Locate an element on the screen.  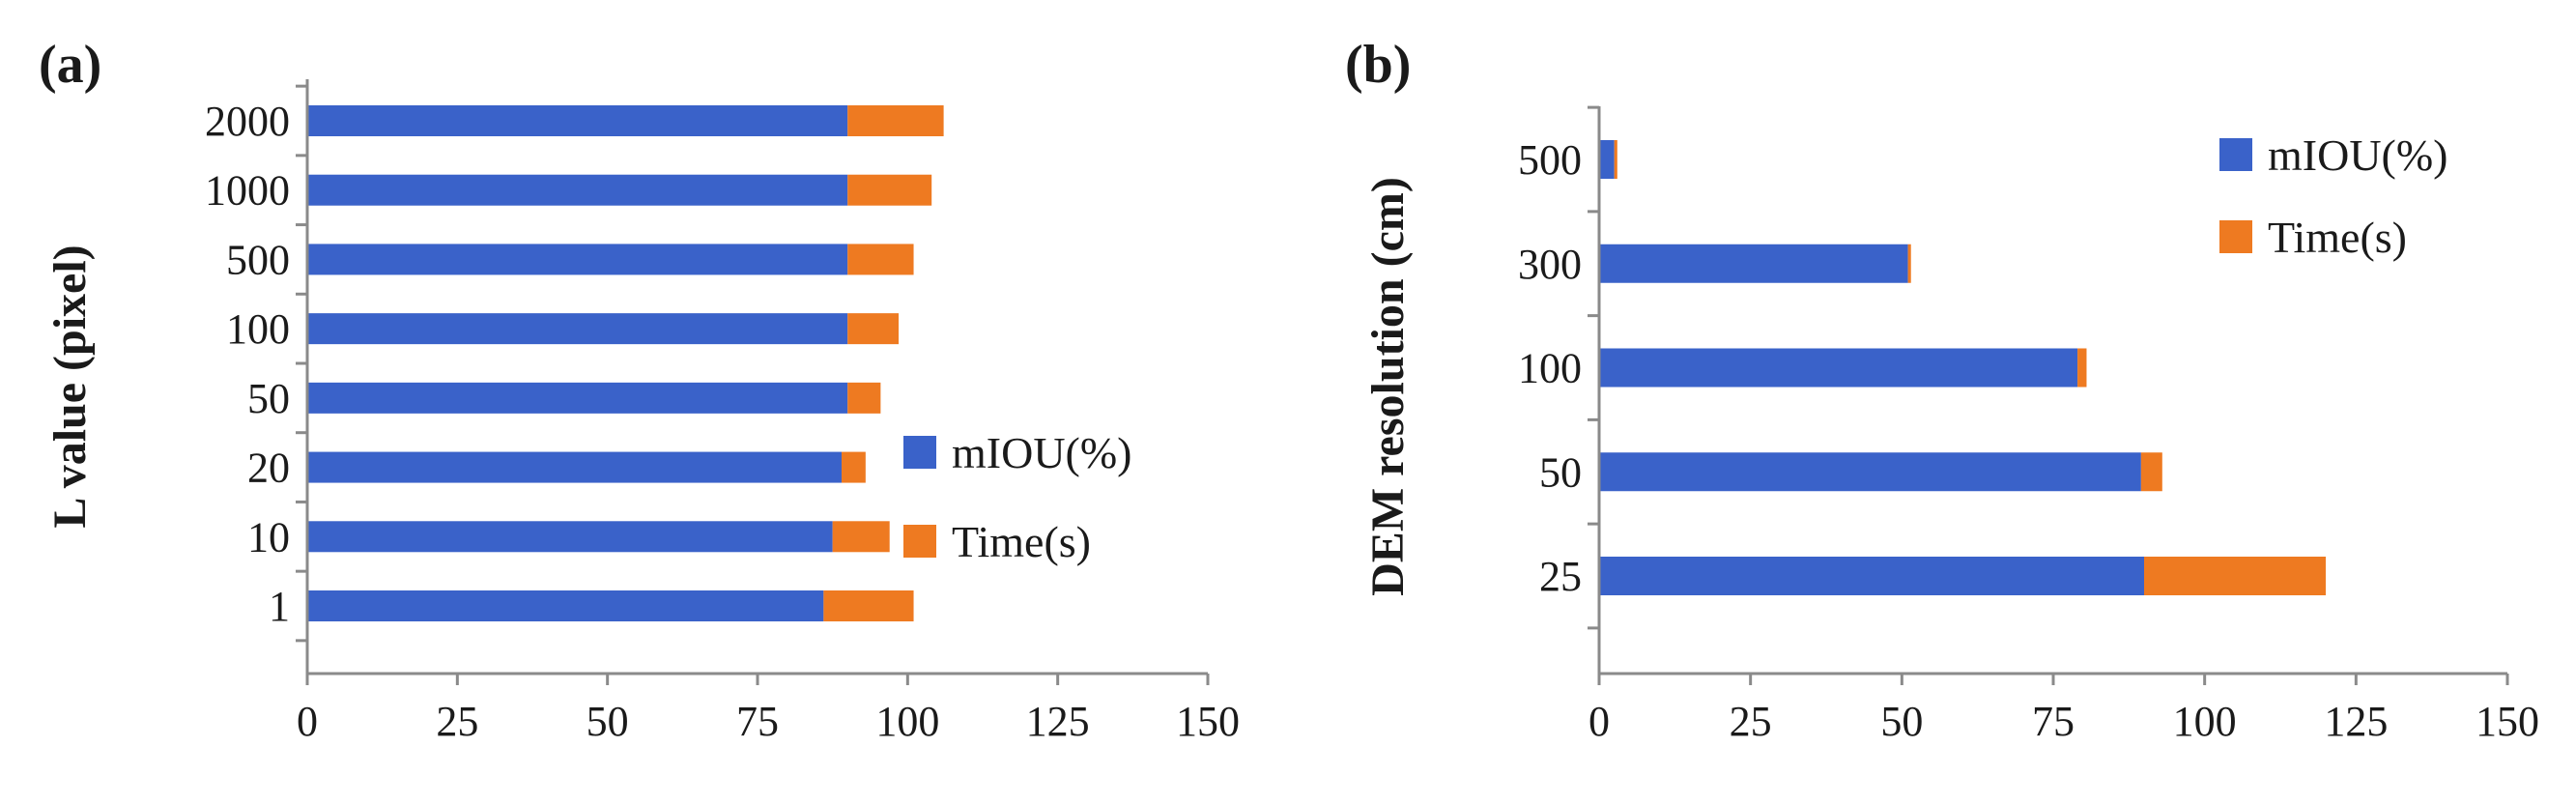
y-tick-label: 10 is located at coordinates (268, 537).